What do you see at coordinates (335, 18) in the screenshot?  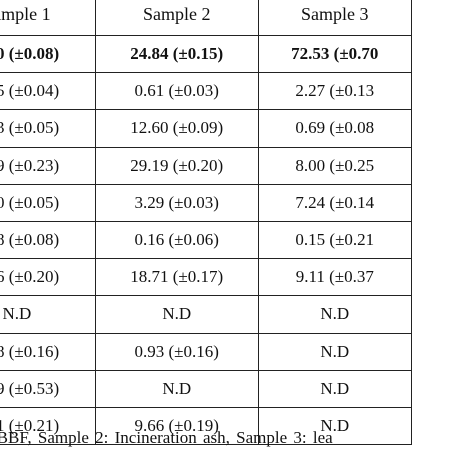 I see `header-sample-3: Sample 3` at bounding box center [335, 18].